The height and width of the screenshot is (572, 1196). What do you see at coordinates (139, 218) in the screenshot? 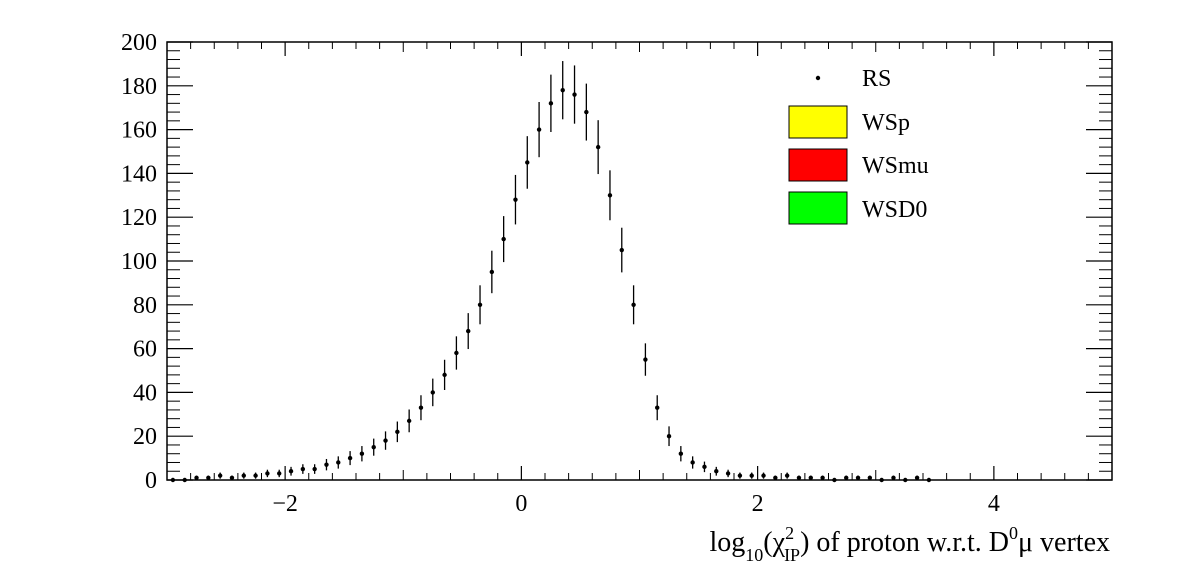
I see `y-tick-label: 120` at bounding box center [139, 218].